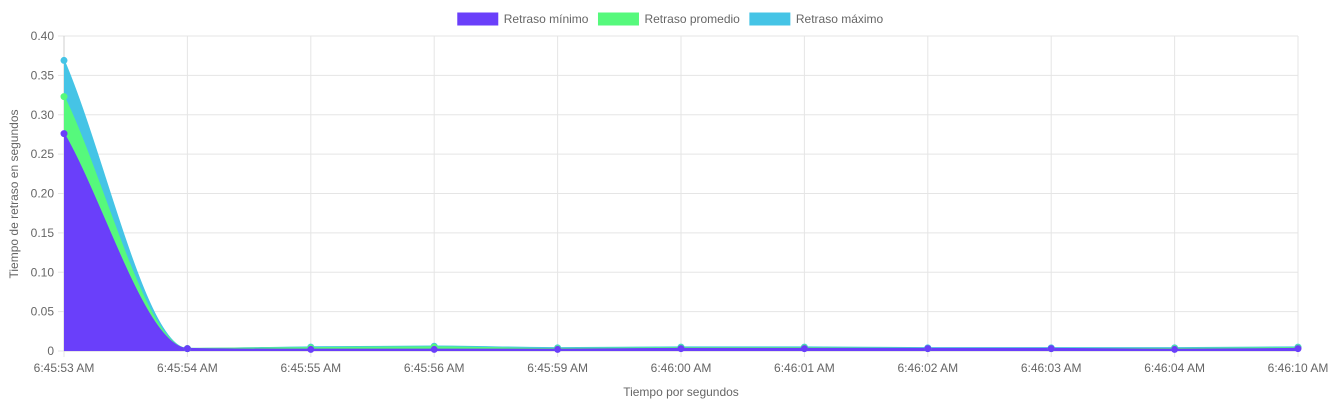  Describe the element at coordinates (1051, 368) in the screenshot. I see `x-tick-label: 6:46:03 AM` at that location.